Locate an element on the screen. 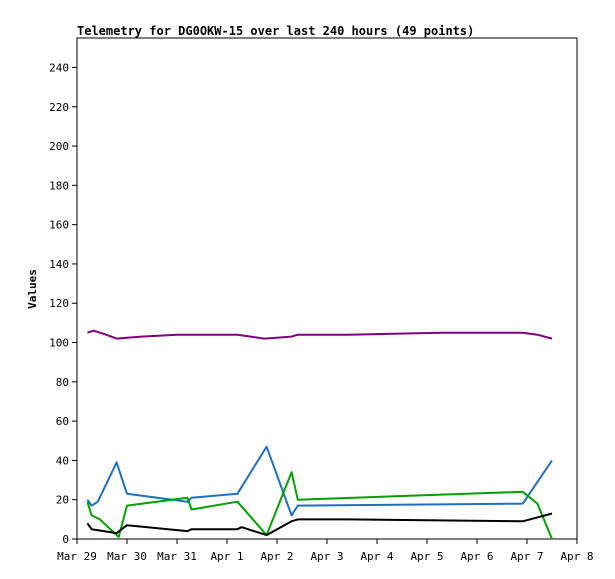 The width and height of the screenshot is (615, 579). y-tick-label-0: 0 is located at coordinates (65, 539).